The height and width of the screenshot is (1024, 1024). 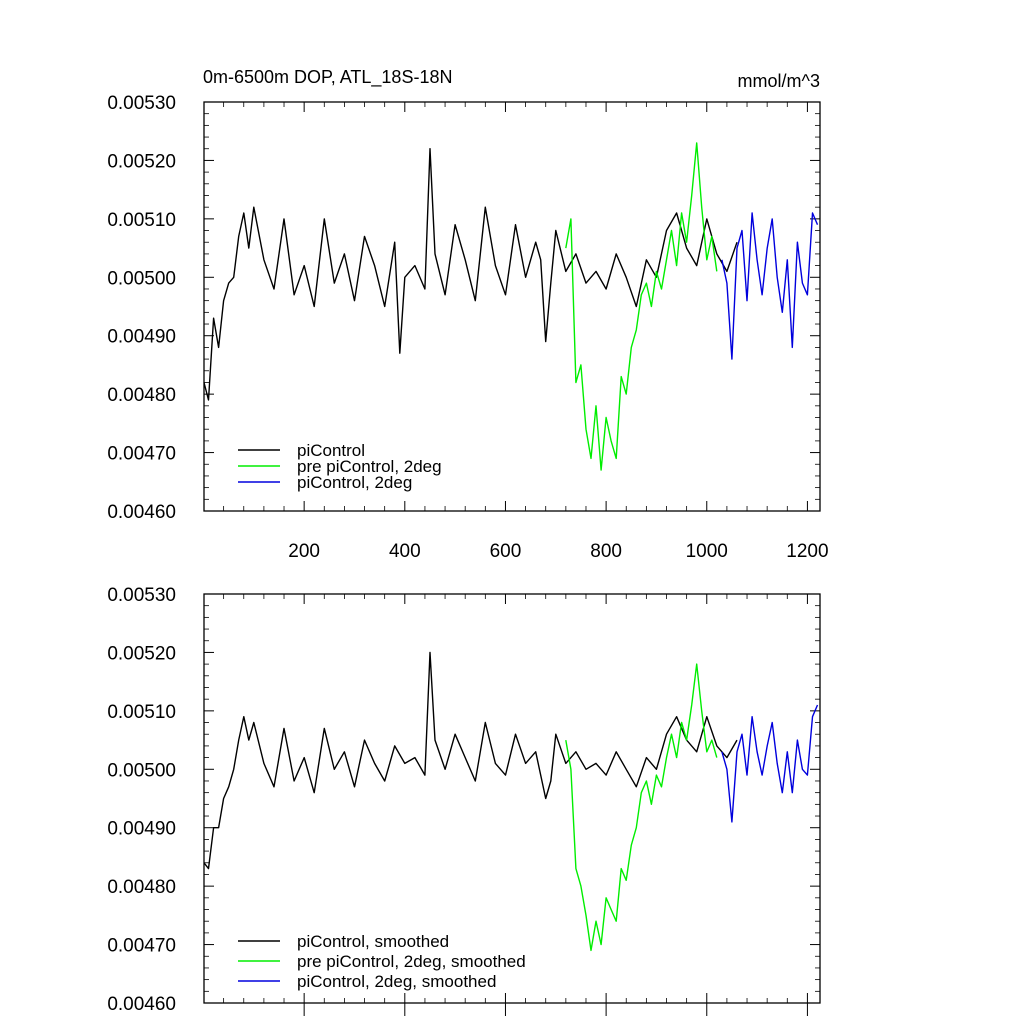 What do you see at coordinates (354, 482) in the screenshot?
I see `legend-label: piControl, 2deg` at bounding box center [354, 482].